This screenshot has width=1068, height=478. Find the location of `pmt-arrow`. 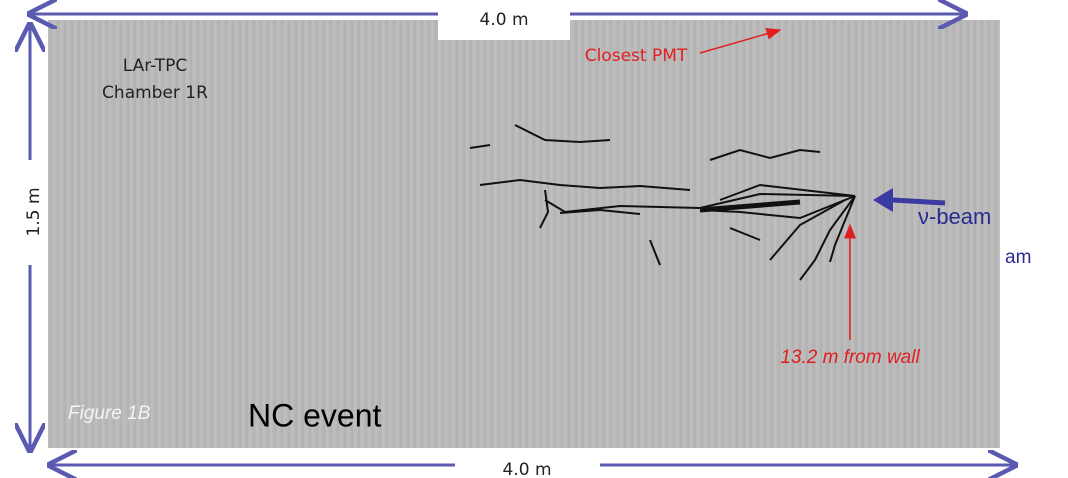

pmt-arrow is located at coordinates (740, 40).